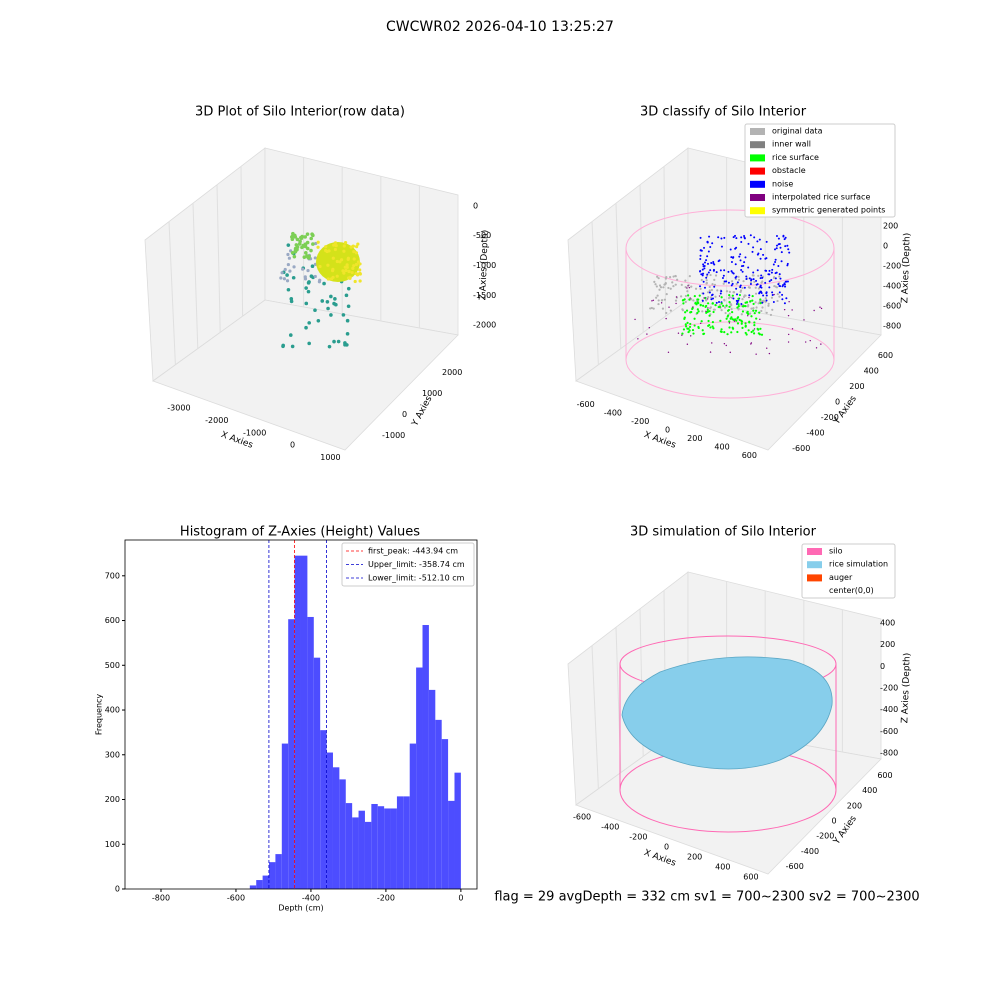 The image size is (1000, 1000). Describe the element at coordinates (99, 715) in the screenshot. I see `y-axis-label: Frequency` at that location.